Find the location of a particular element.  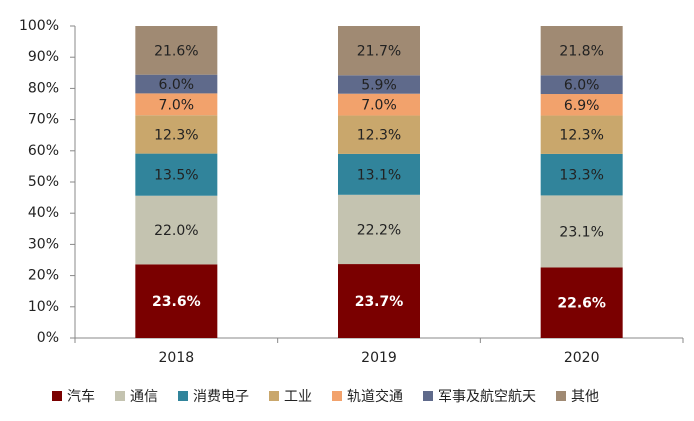

y-tick-label: 10% is located at coordinates (43, 307).